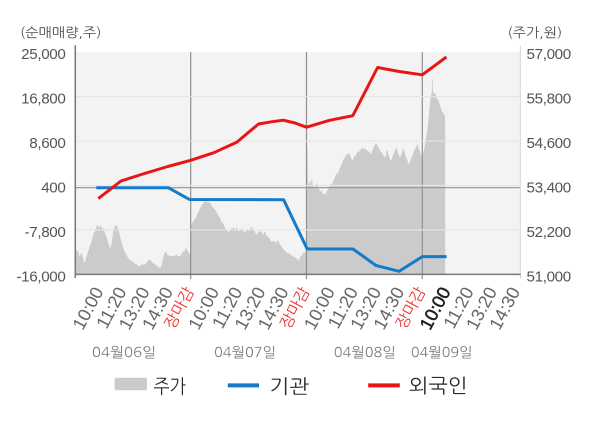 This screenshot has height=428, width=600. I want to click on svg-text: 52,200, so click(549, 232).